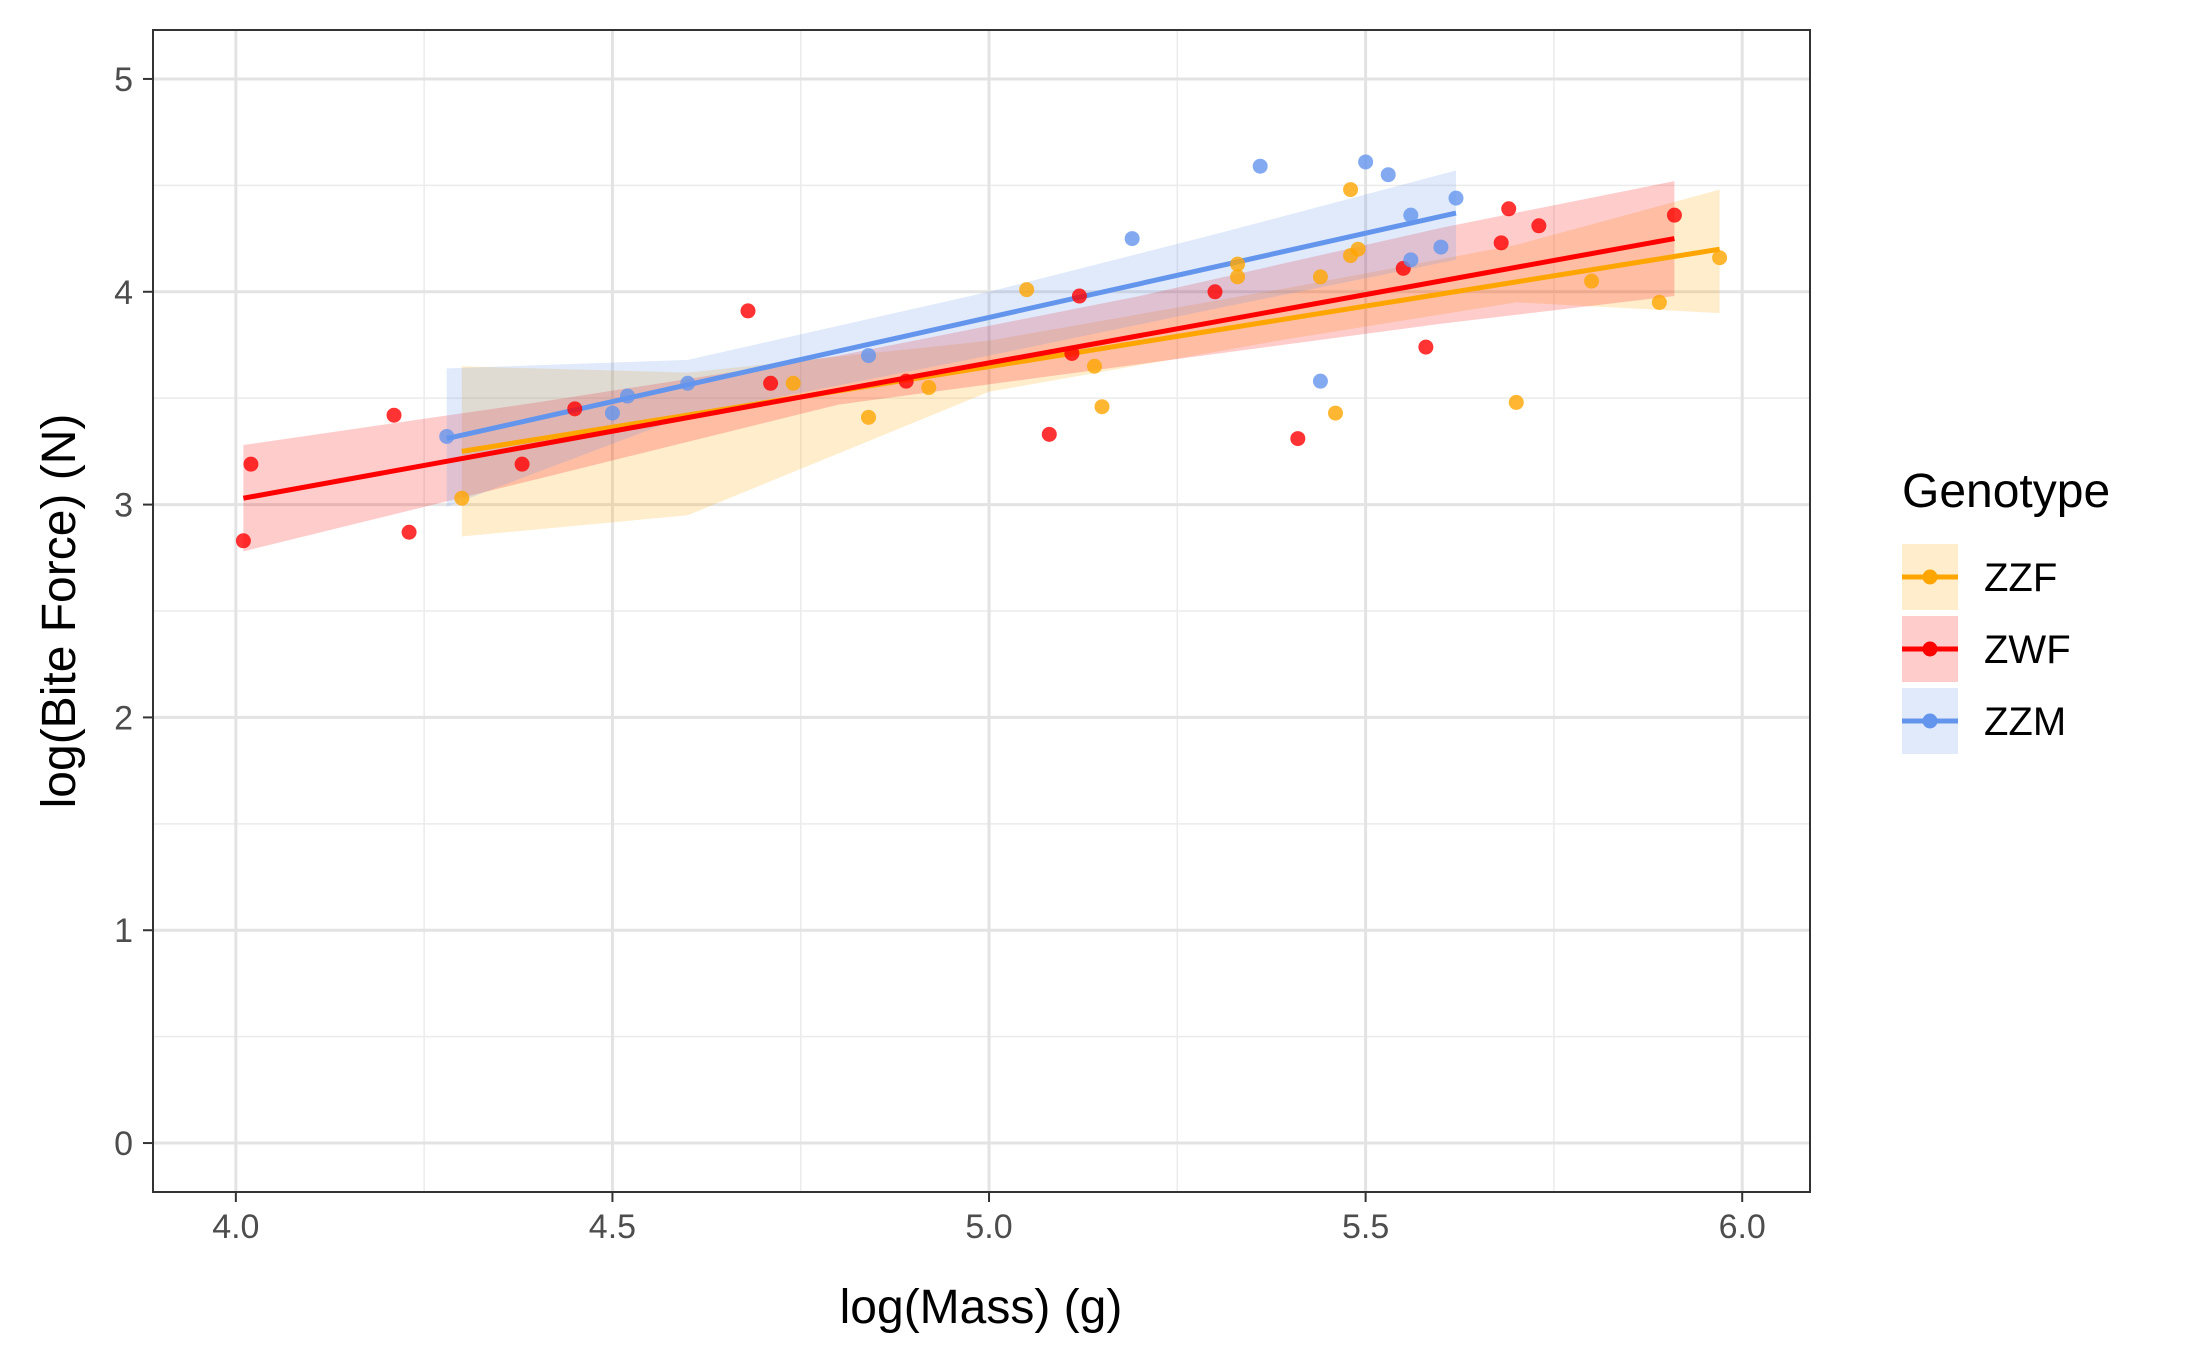 The image size is (2187, 1350). Describe the element at coordinates (123, 1144) in the screenshot. I see `y-tick-label: 0` at that location.